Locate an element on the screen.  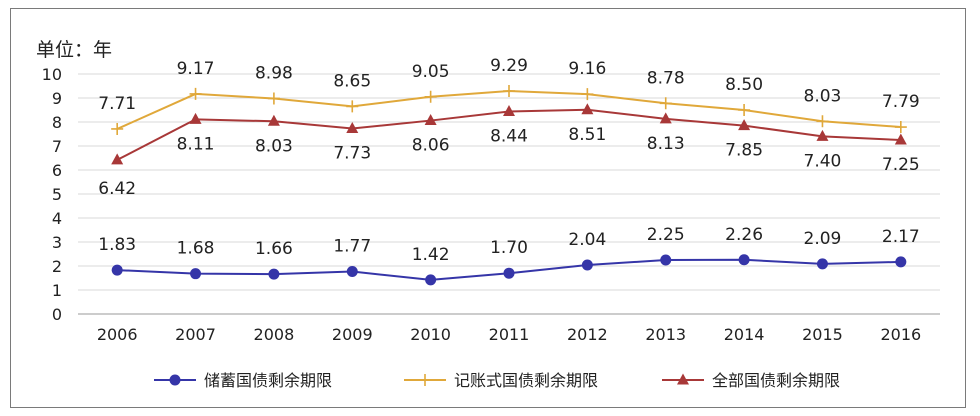
y-tick-label: 8 is located at coordinates (57, 122).